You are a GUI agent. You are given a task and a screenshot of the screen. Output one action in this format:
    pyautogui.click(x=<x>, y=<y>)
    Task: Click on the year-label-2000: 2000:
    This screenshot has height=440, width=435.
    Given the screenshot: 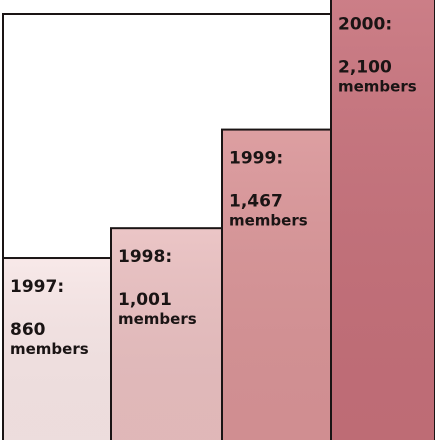 What is the action you would take?
    pyautogui.click(x=365, y=25)
    